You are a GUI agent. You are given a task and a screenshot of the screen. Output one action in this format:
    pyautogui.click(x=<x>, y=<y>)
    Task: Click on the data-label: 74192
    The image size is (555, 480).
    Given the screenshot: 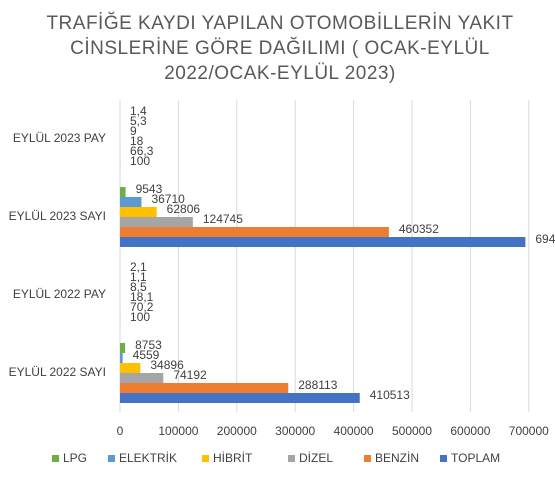 What is the action you would take?
    pyautogui.click(x=190, y=375)
    